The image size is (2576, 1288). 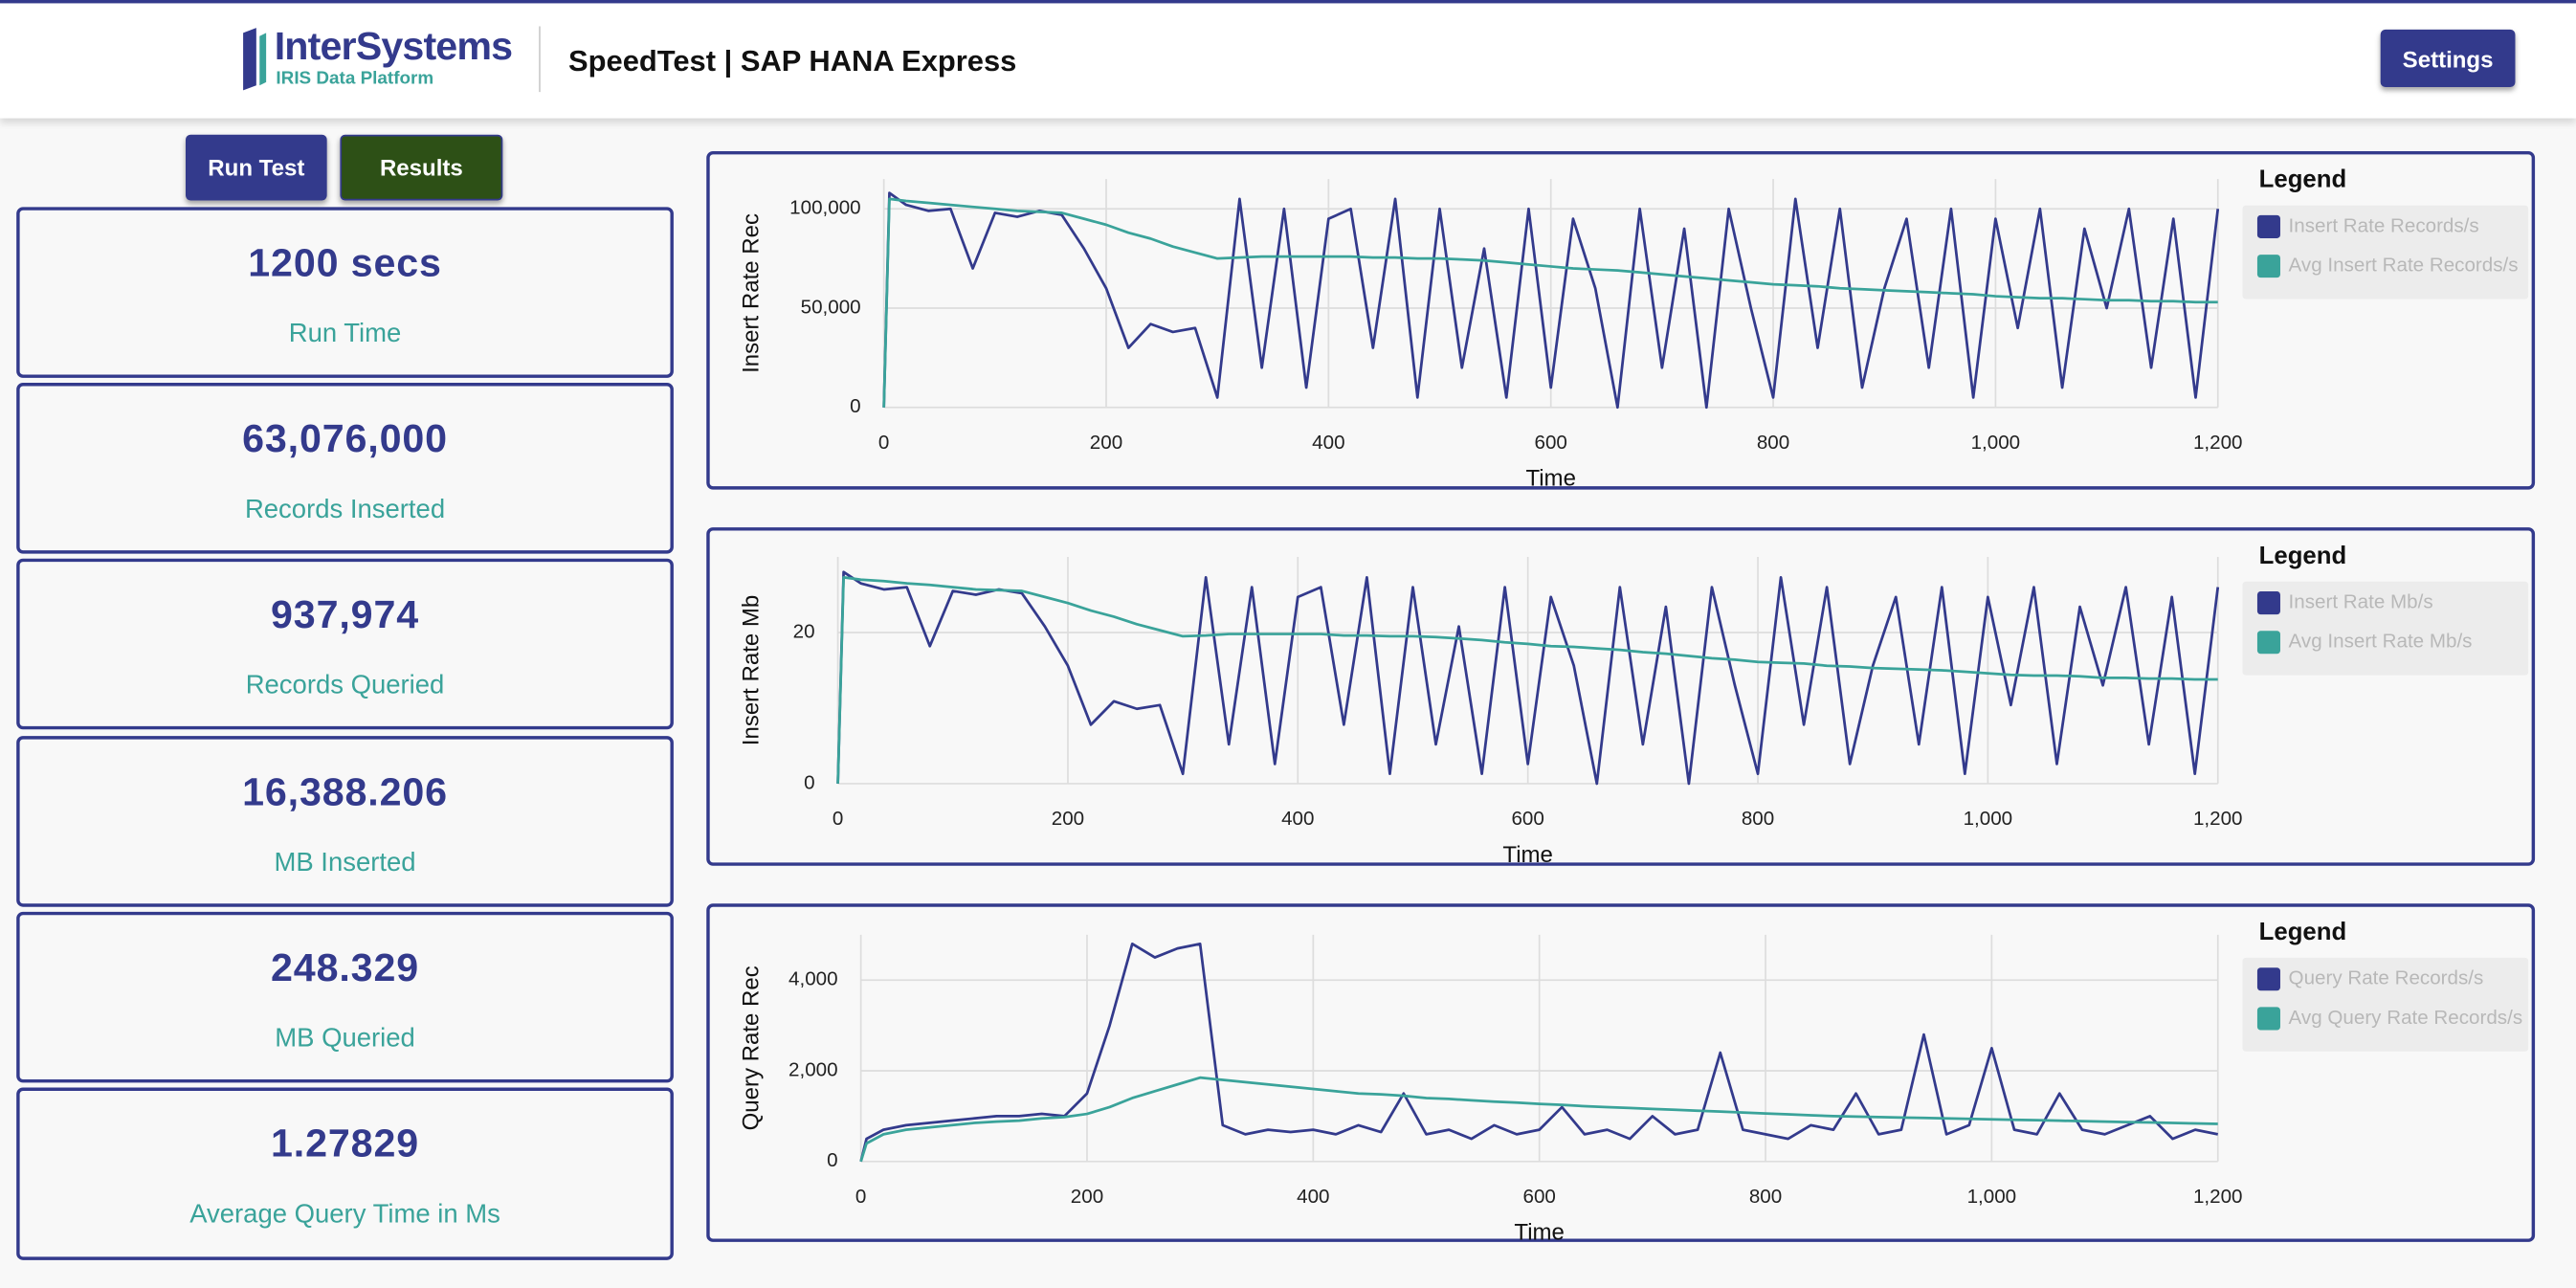 I want to click on stat-label: Records Inserted, so click(x=345, y=510).